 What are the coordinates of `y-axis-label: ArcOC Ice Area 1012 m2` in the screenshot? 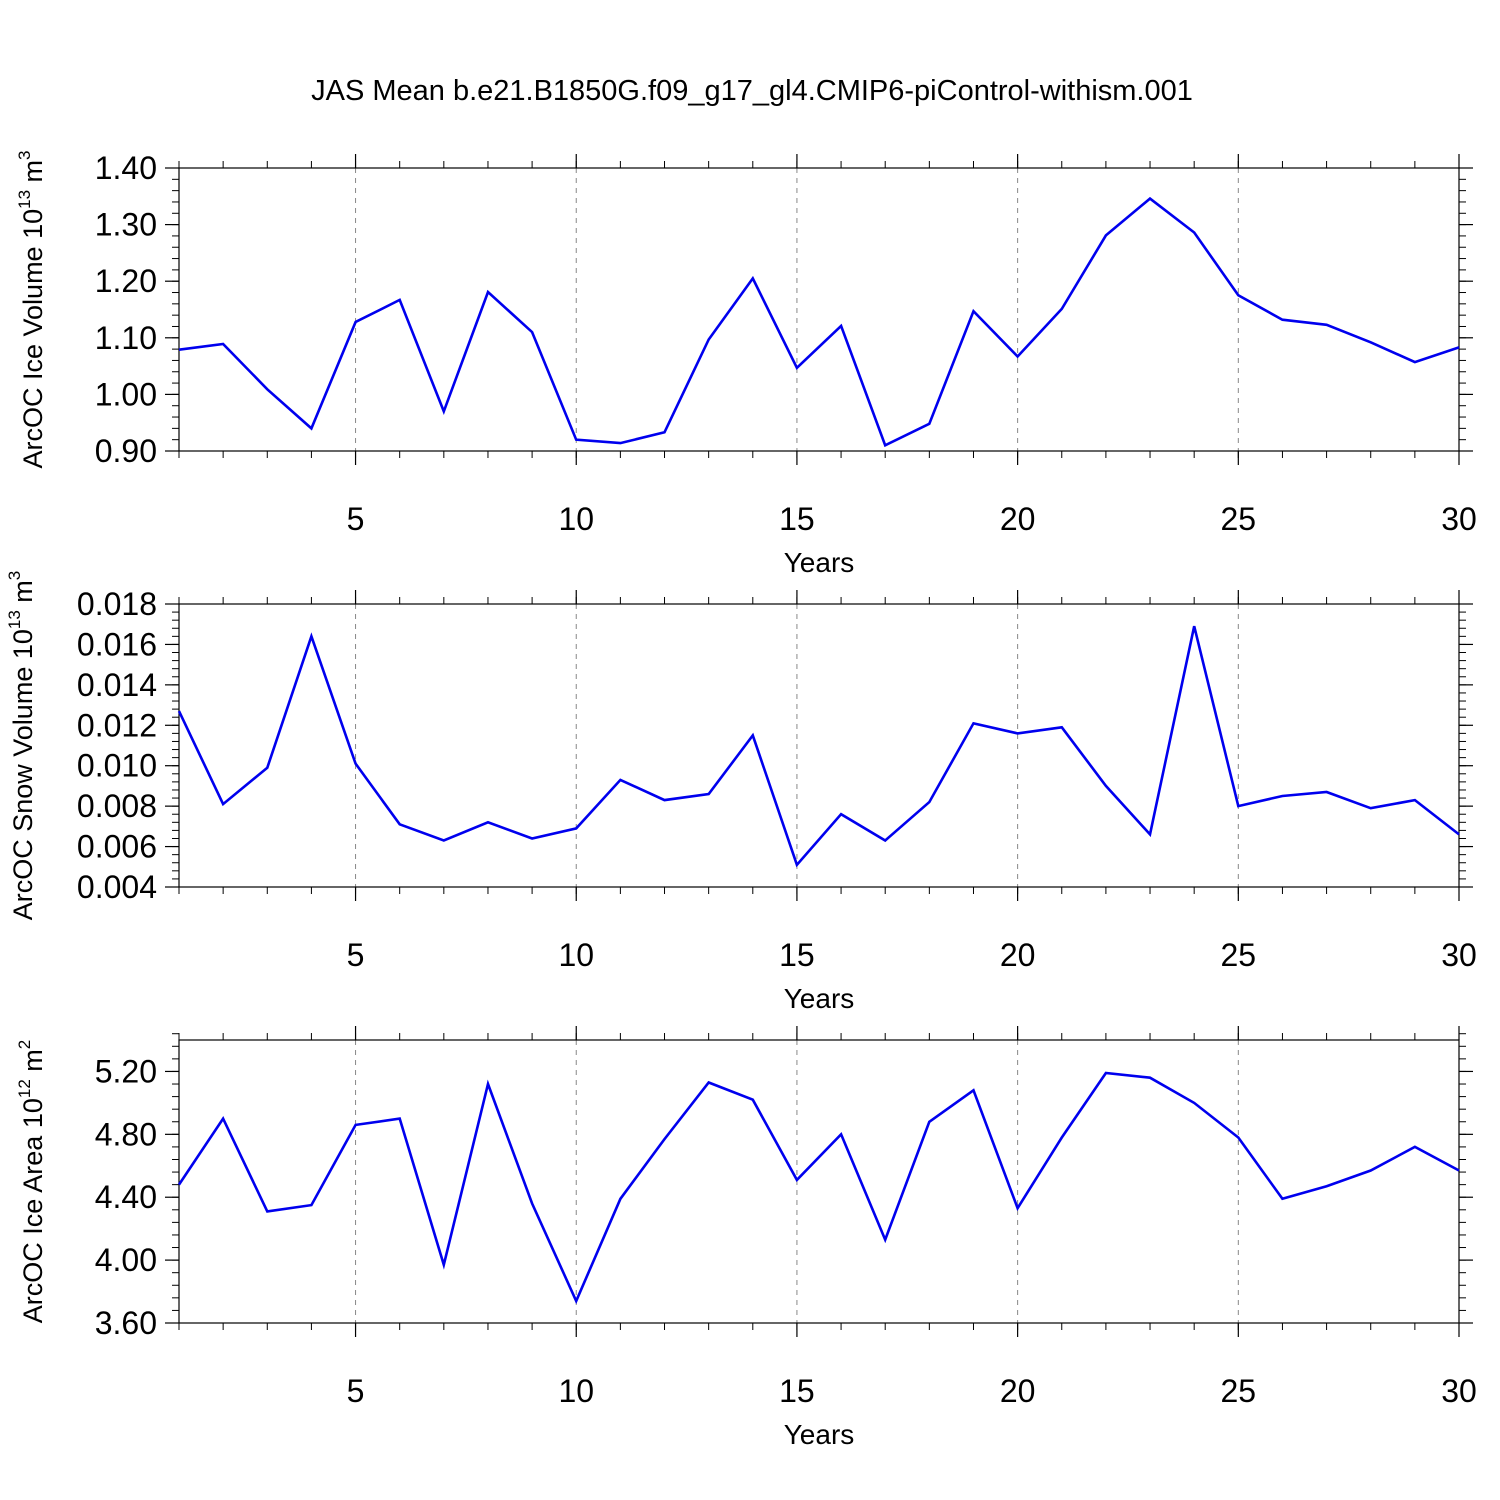 It's located at (31, 1182).